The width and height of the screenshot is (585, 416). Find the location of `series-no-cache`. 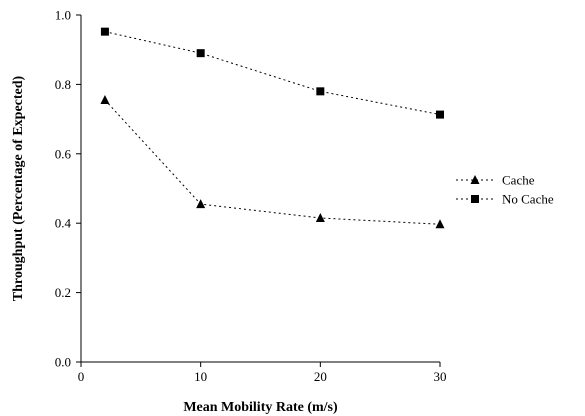

series-no-cache is located at coordinates (272, 73).